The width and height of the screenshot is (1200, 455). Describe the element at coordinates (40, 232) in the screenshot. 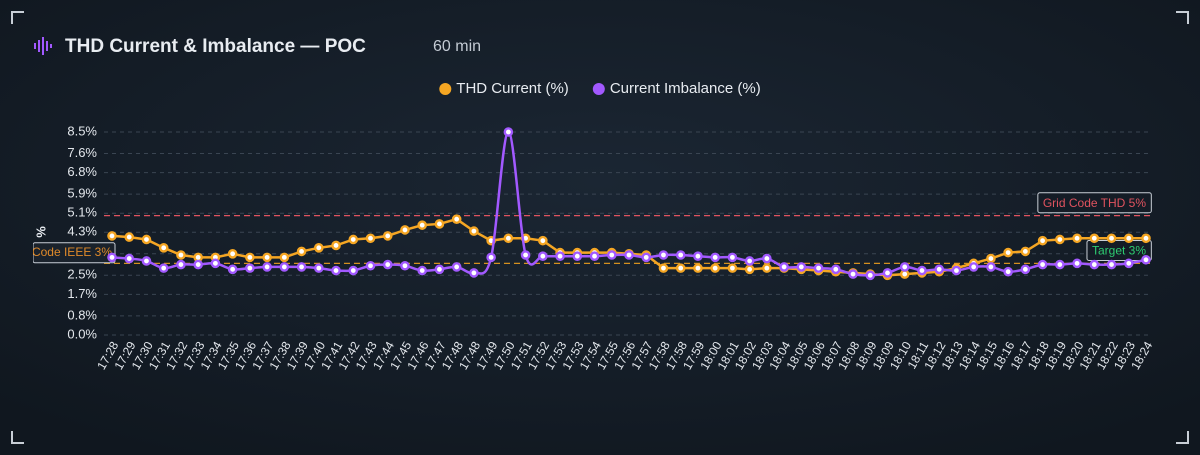

I see `y-axis-label: %` at that location.